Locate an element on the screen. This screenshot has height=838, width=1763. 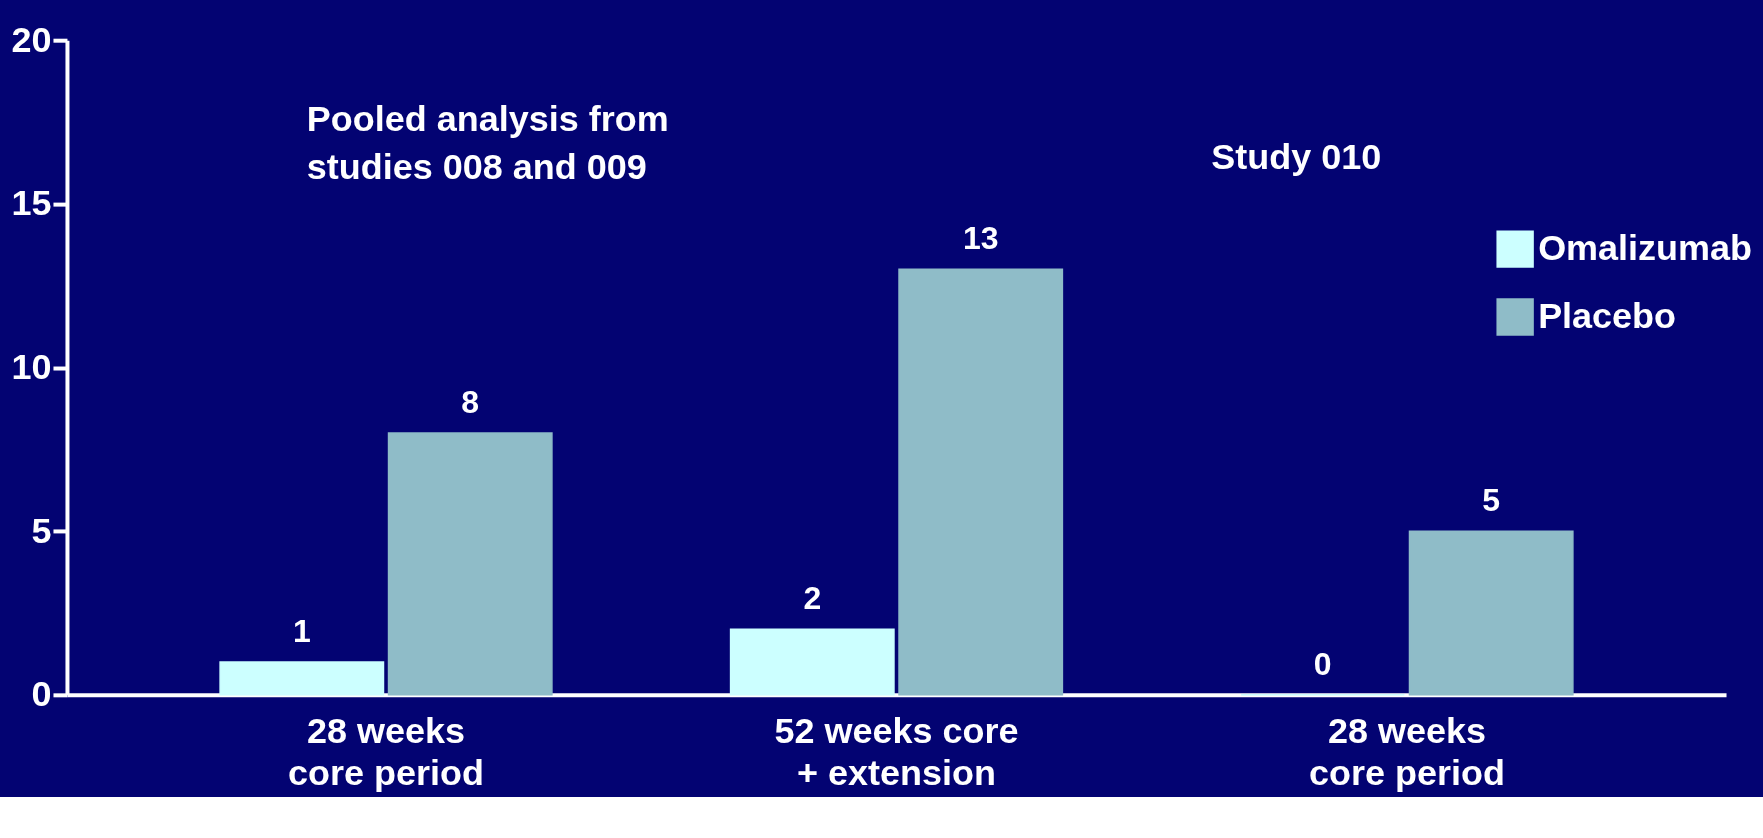
y-tick-label: 5 is located at coordinates (41, 530).